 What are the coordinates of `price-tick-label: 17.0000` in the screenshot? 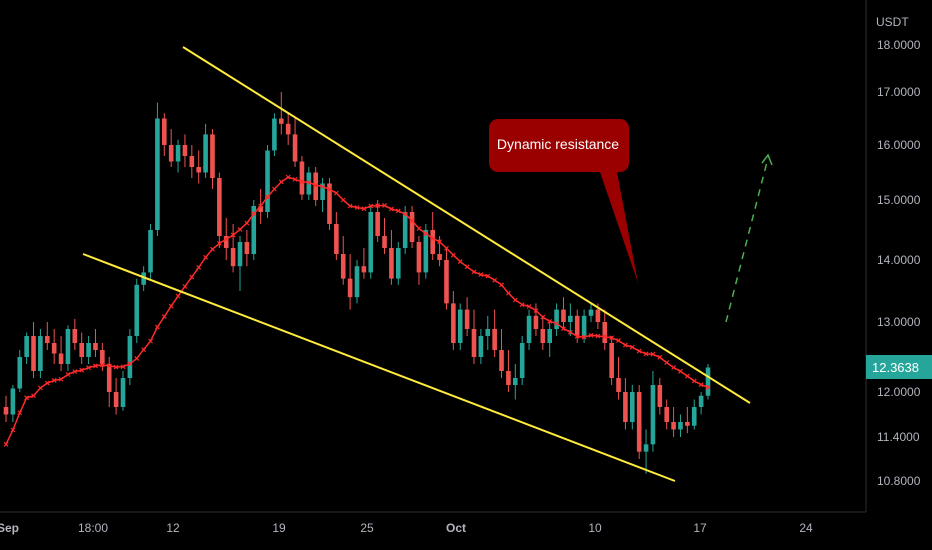 It's located at (899, 92).